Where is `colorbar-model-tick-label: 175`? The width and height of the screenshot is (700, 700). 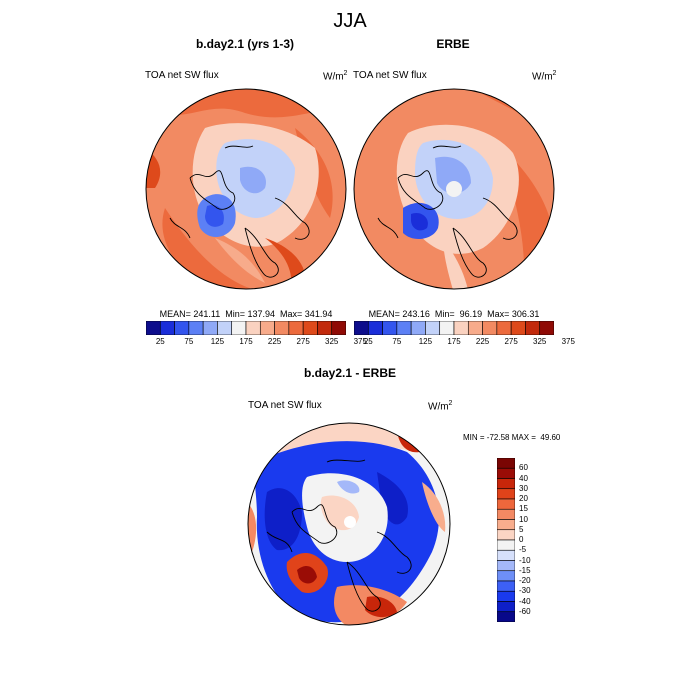
colorbar-model-tick-label: 175 is located at coordinates (246, 341).